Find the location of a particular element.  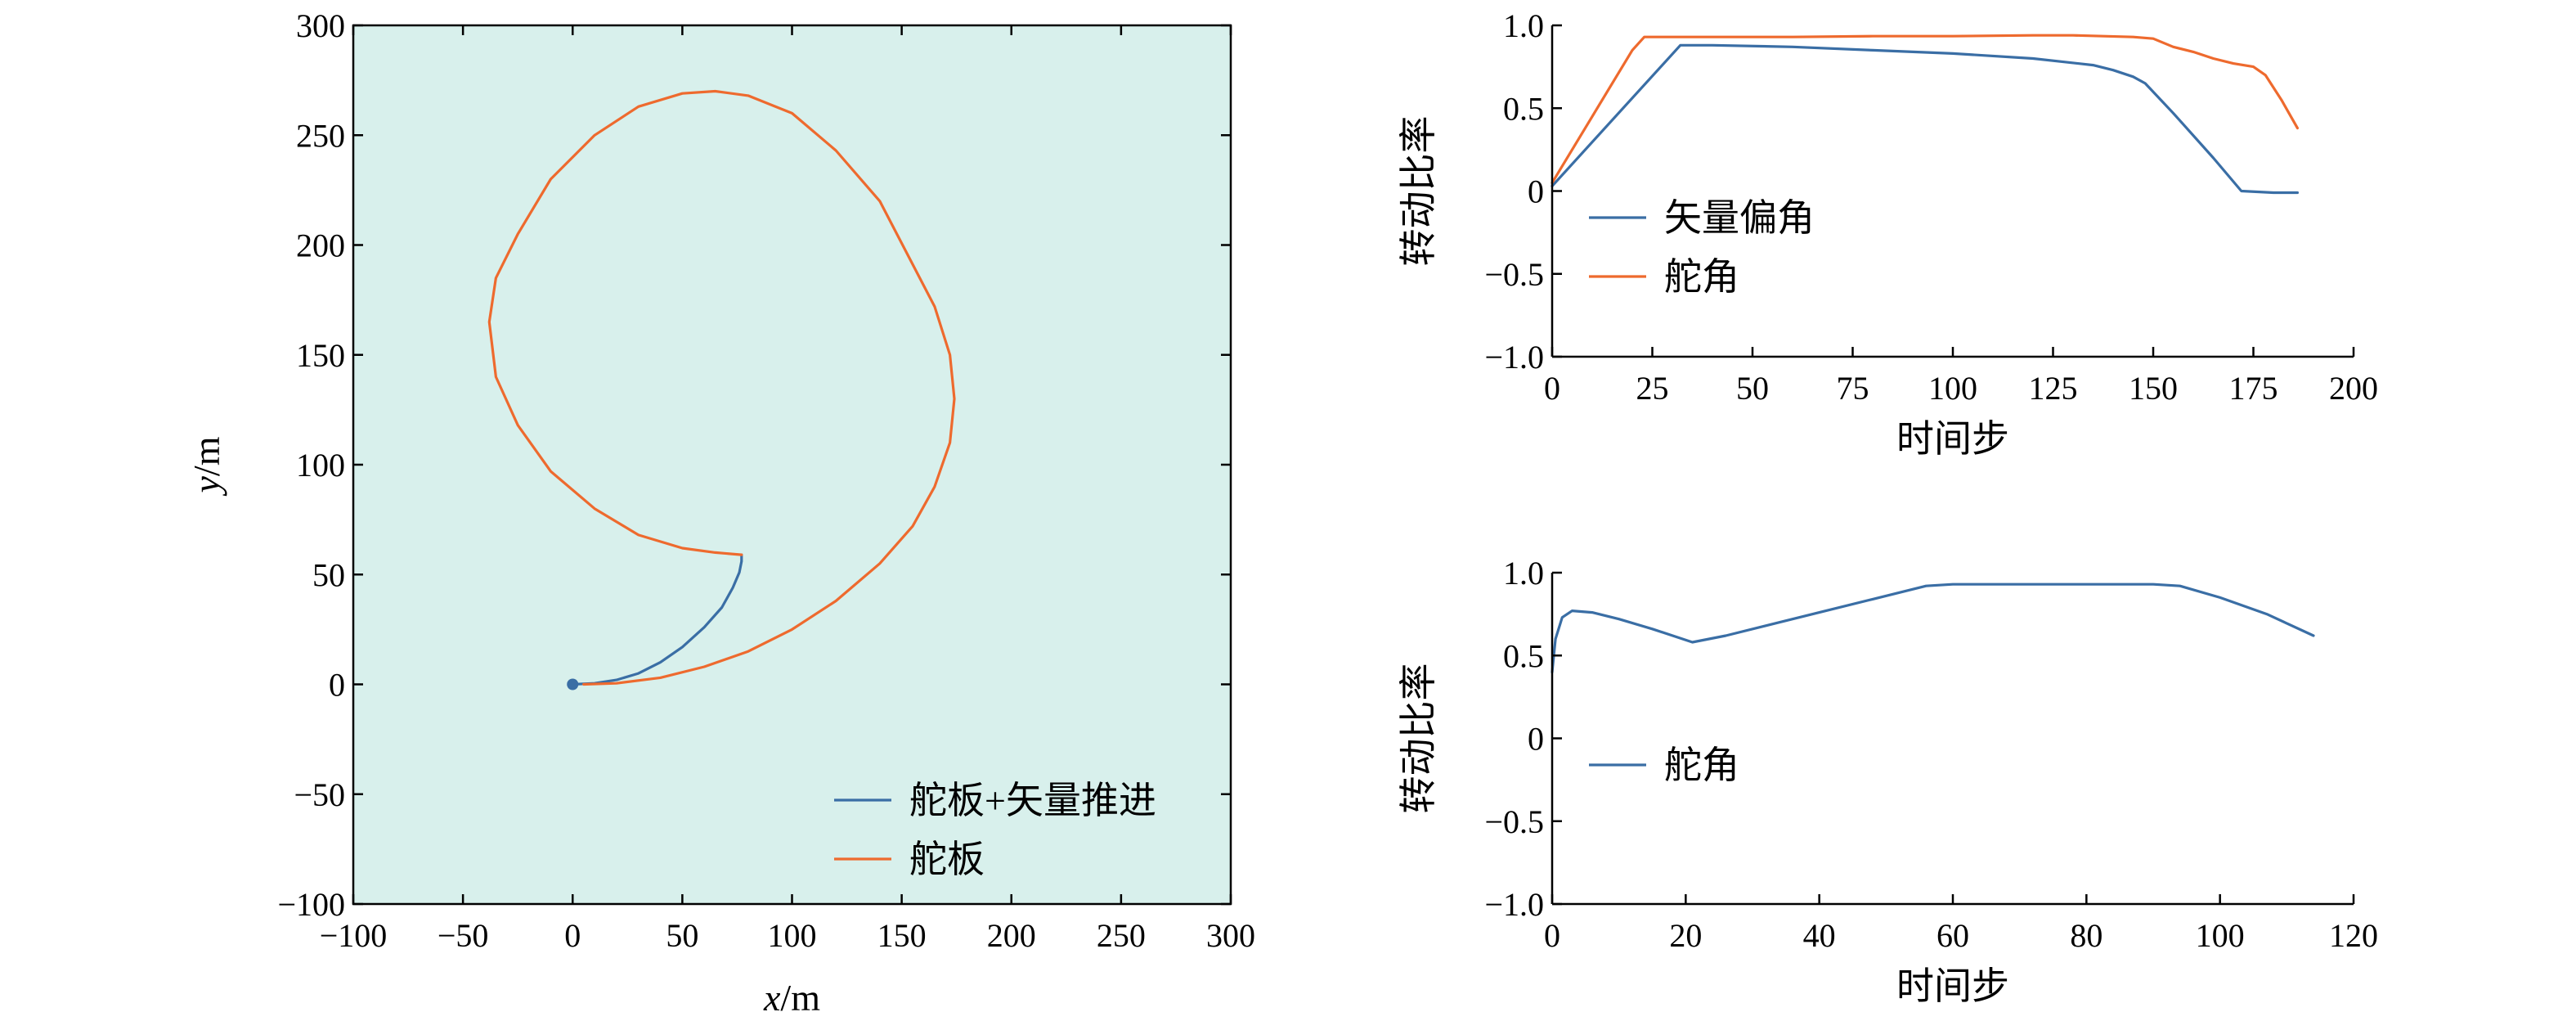

y-tick-label: 200 is located at coordinates (320, 245).